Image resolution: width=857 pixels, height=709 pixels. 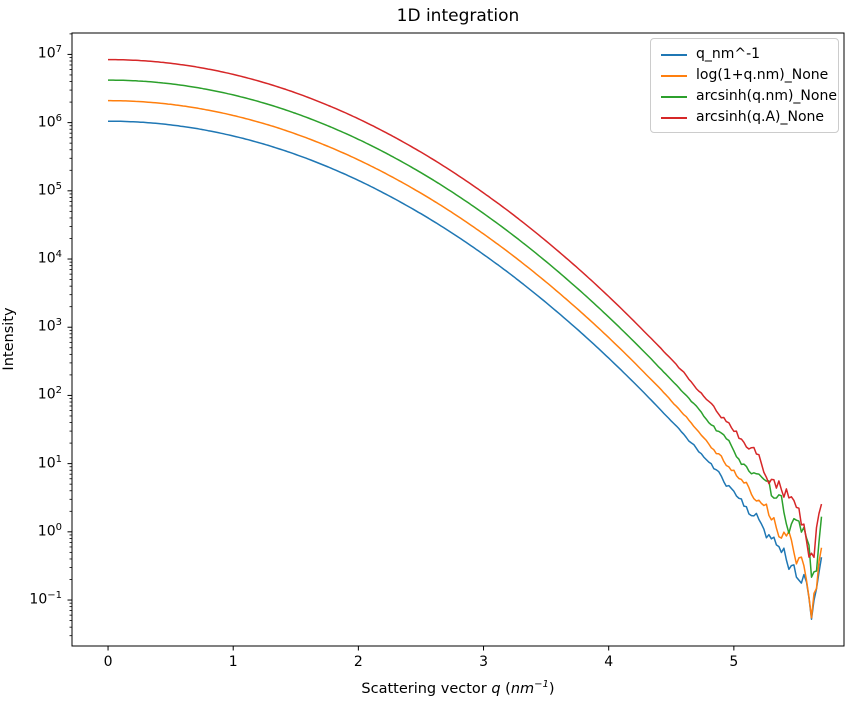 I want to click on legend-label: log(1+q.nm)_None, so click(x=762, y=75).